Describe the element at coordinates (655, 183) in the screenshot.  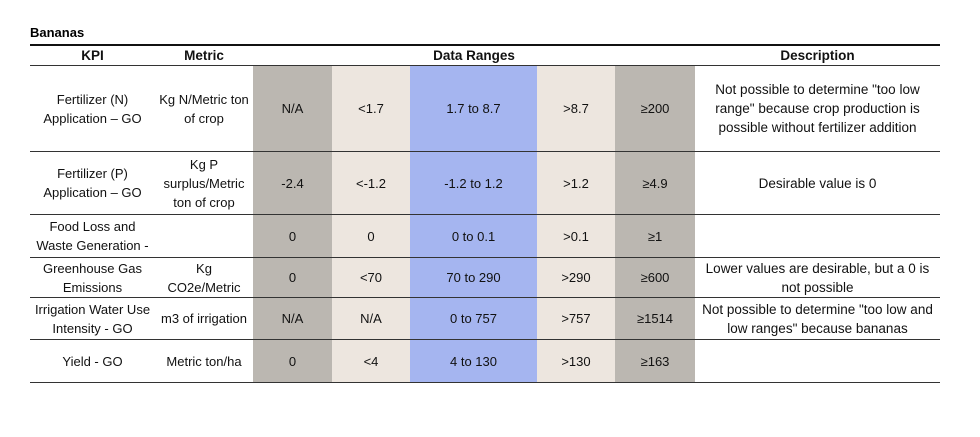
I see `table-cell: ≥4.9` at that location.